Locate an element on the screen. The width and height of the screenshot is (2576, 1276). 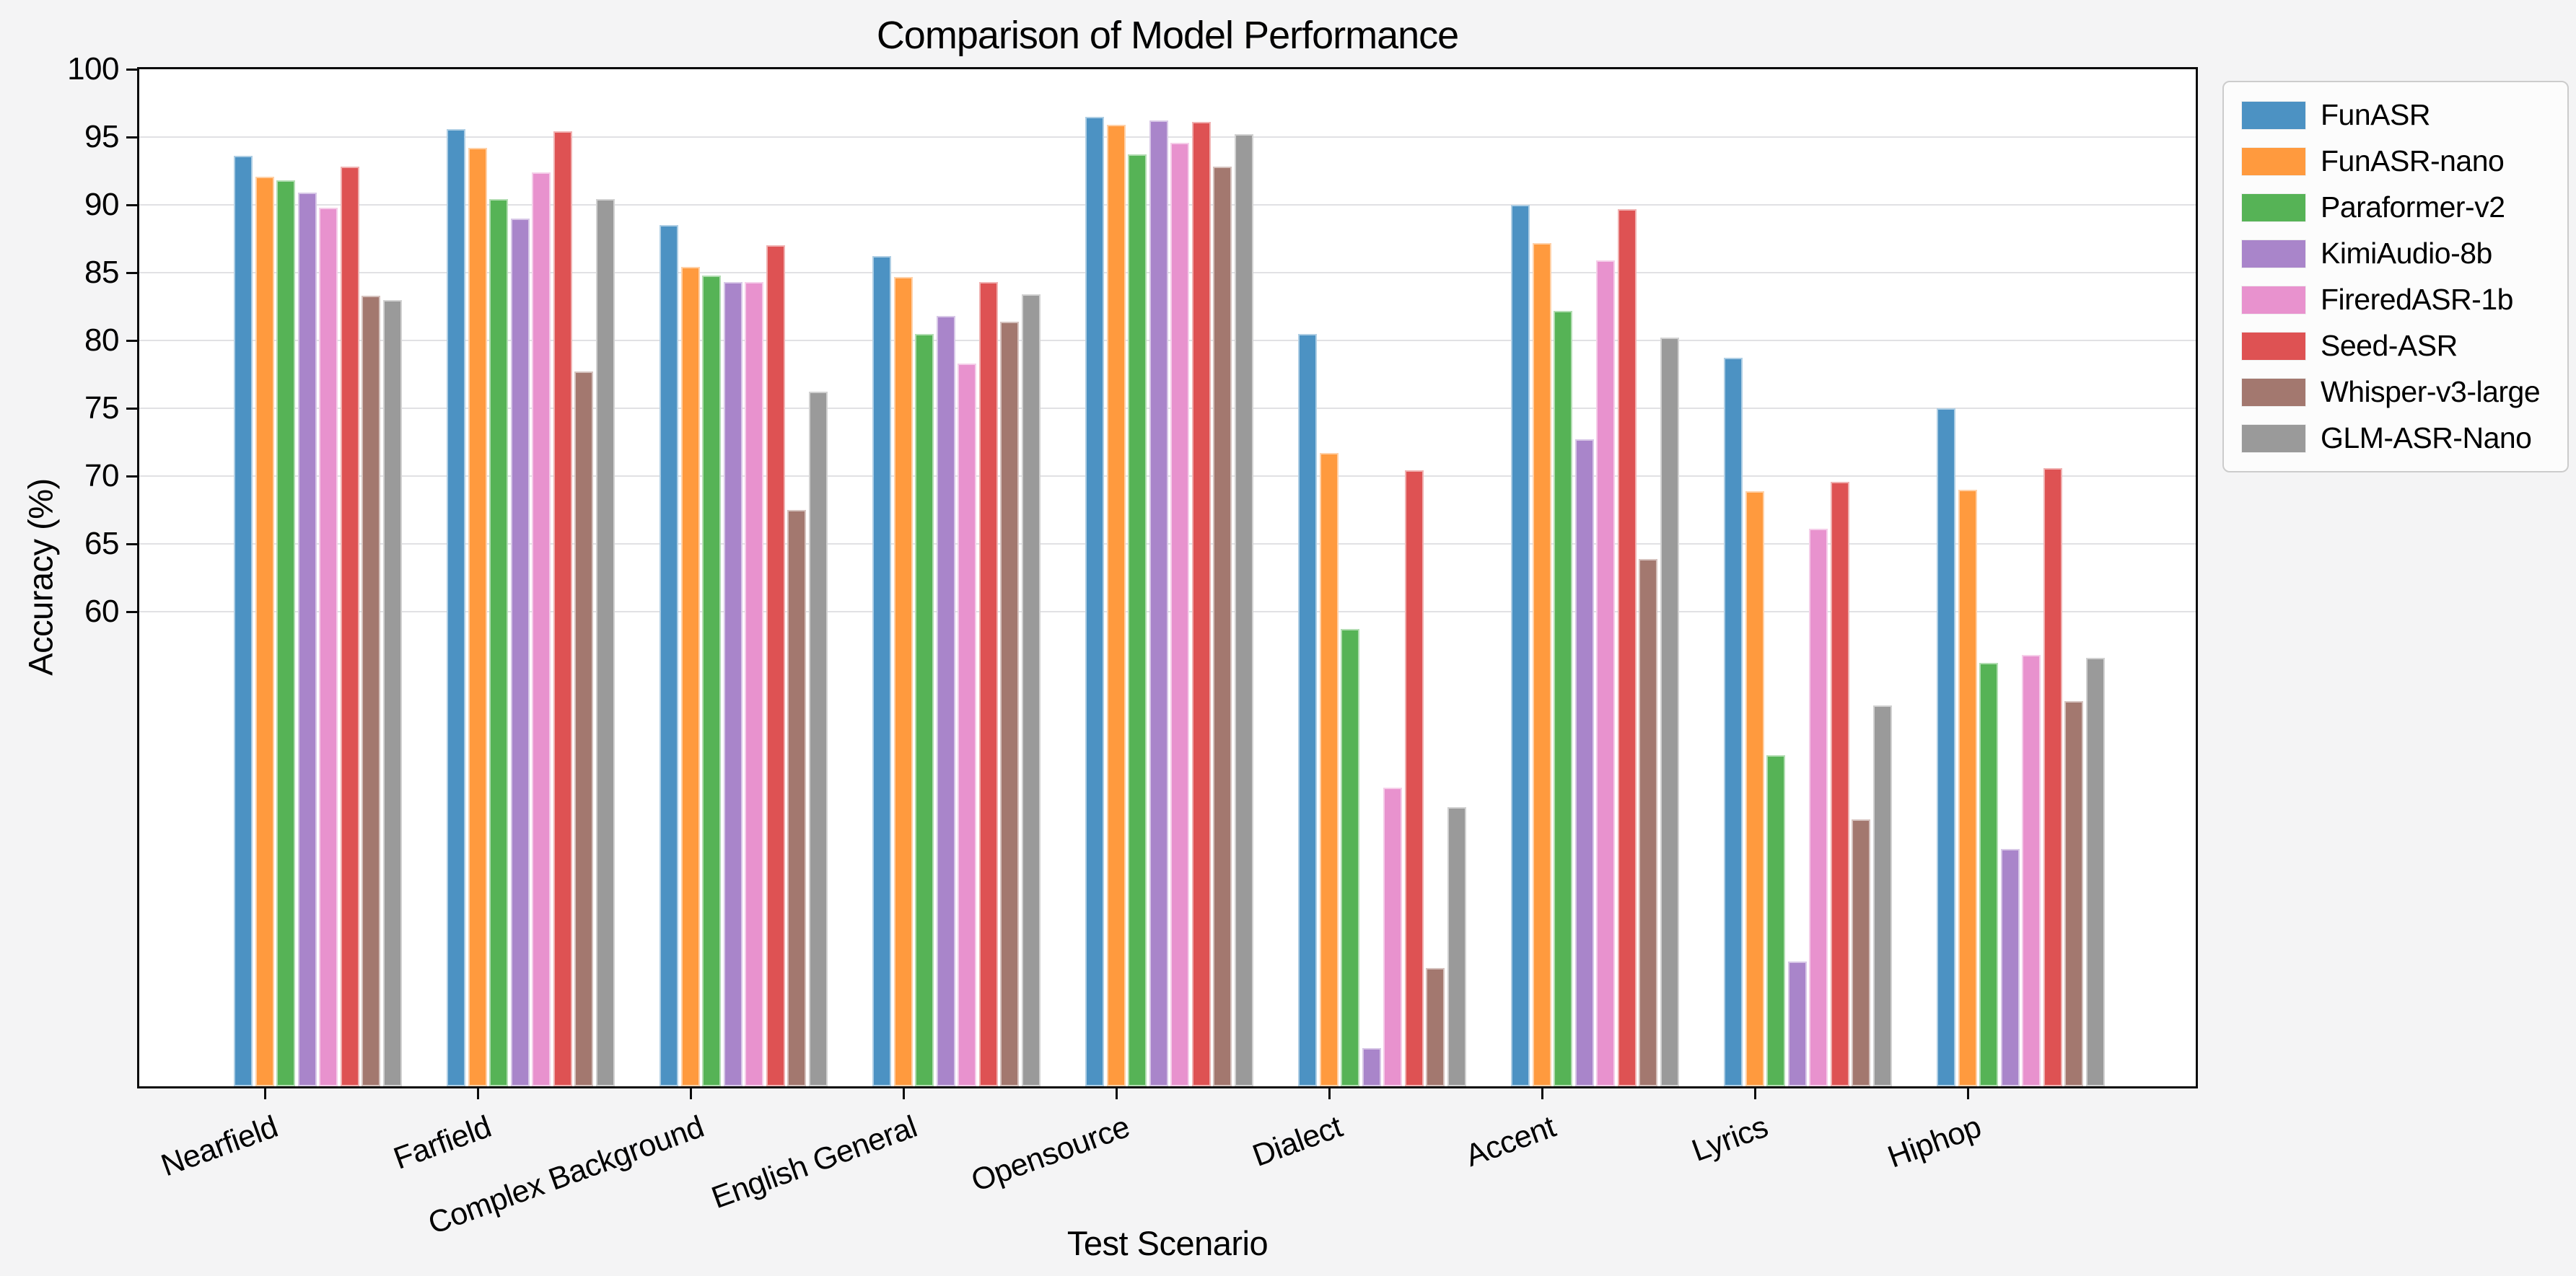
y-tick-label: 95 is located at coordinates (101, 136).